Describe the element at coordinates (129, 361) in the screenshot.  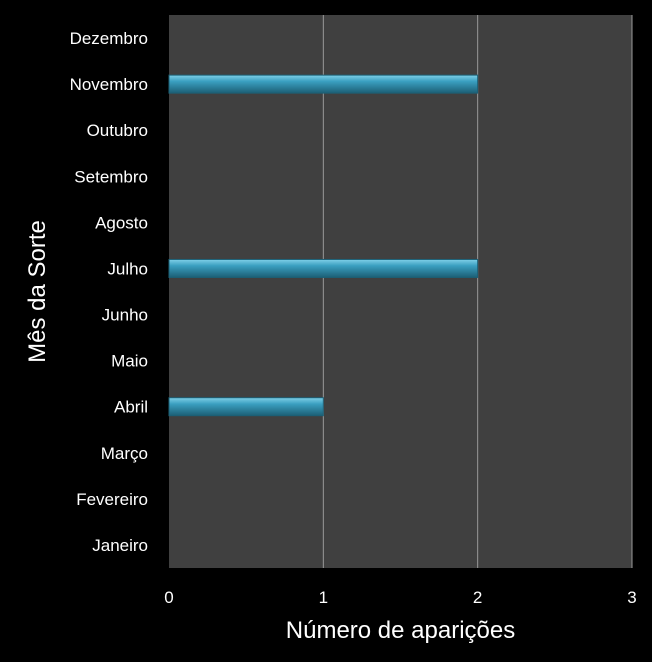
I see `y-tick-label: Maio` at that location.